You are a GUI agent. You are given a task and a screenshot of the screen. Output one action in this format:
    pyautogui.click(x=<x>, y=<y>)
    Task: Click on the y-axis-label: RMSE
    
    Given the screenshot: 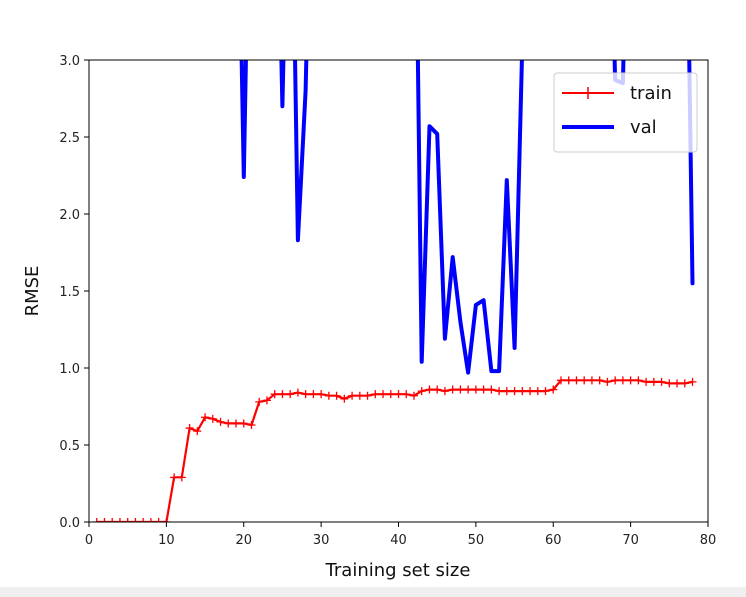 What is the action you would take?
    pyautogui.click(x=32, y=291)
    